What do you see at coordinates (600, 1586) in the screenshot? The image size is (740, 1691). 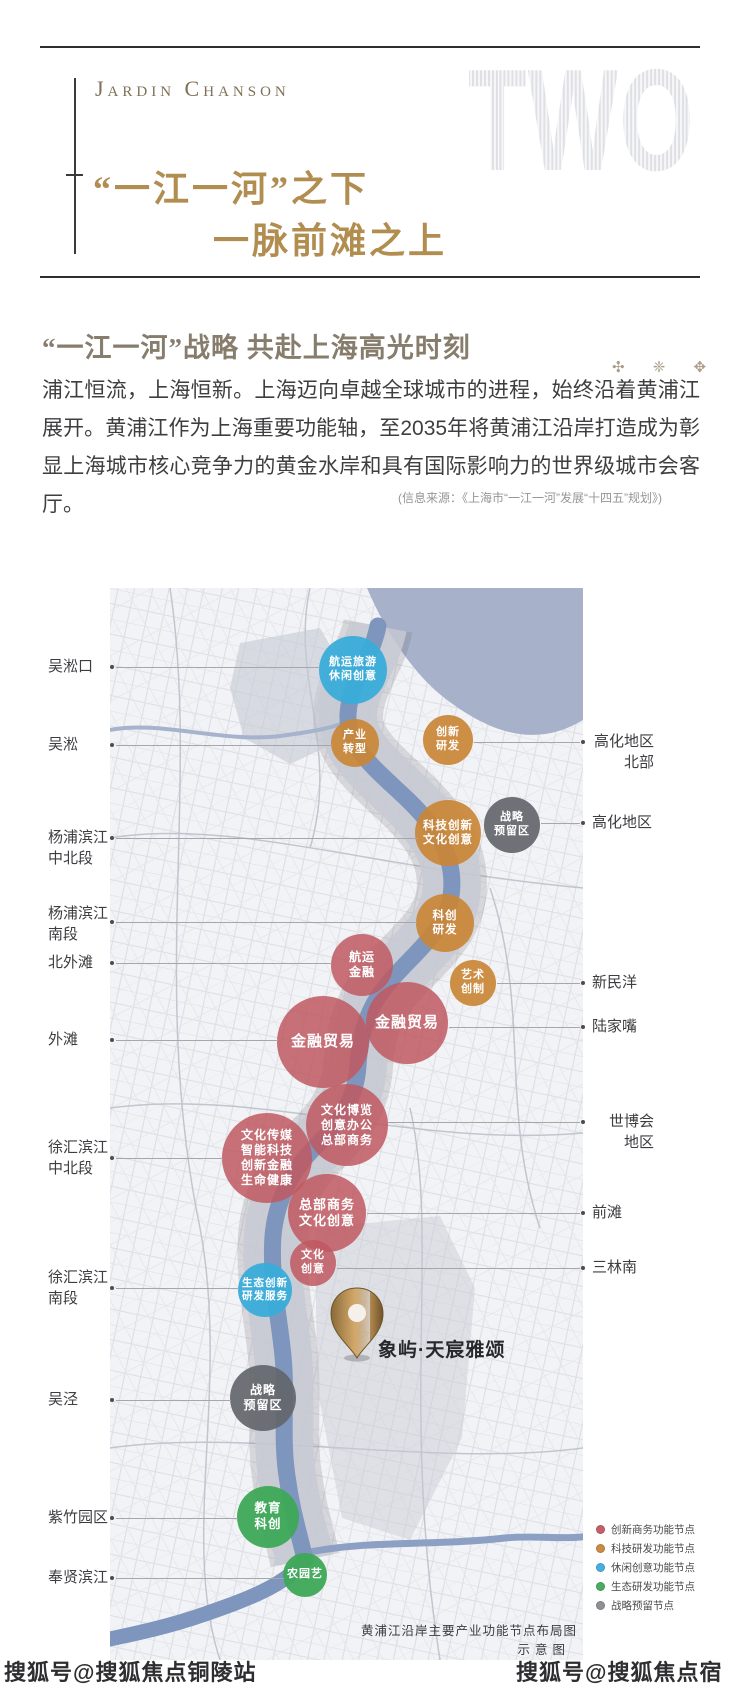 I see `legend-dot-eco` at bounding box center [600, 1586].